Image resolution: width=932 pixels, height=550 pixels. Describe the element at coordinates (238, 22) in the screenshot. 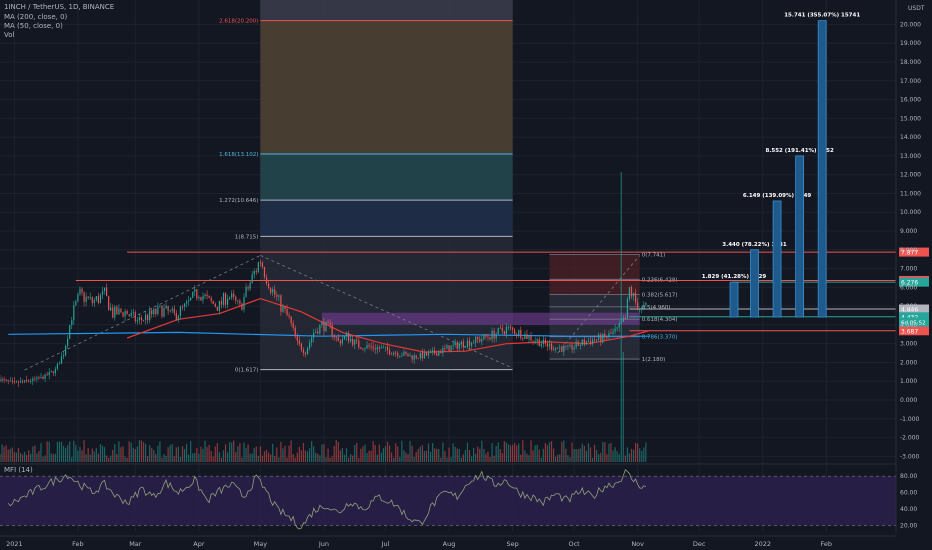

I see `fib-level-label: 2.618(20.200)` at that location.